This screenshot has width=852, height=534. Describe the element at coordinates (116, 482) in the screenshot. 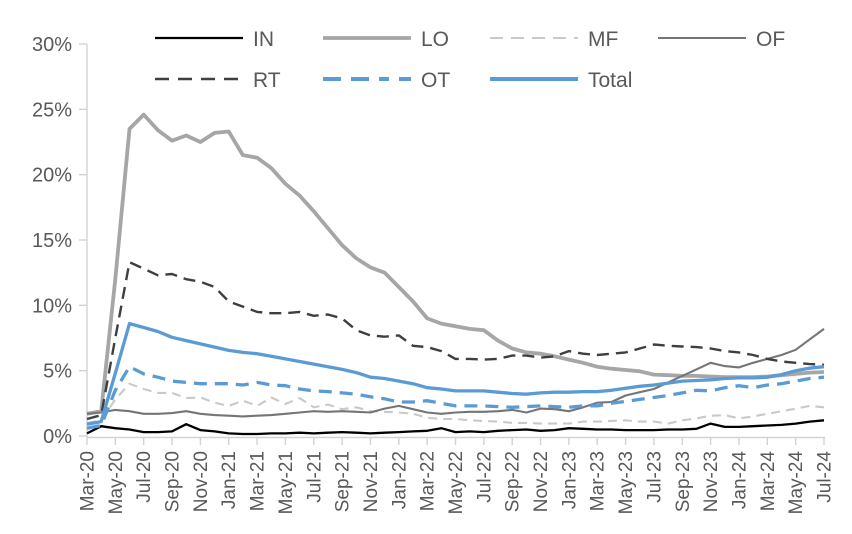

I see `x-axis-label: May-20` at that location.